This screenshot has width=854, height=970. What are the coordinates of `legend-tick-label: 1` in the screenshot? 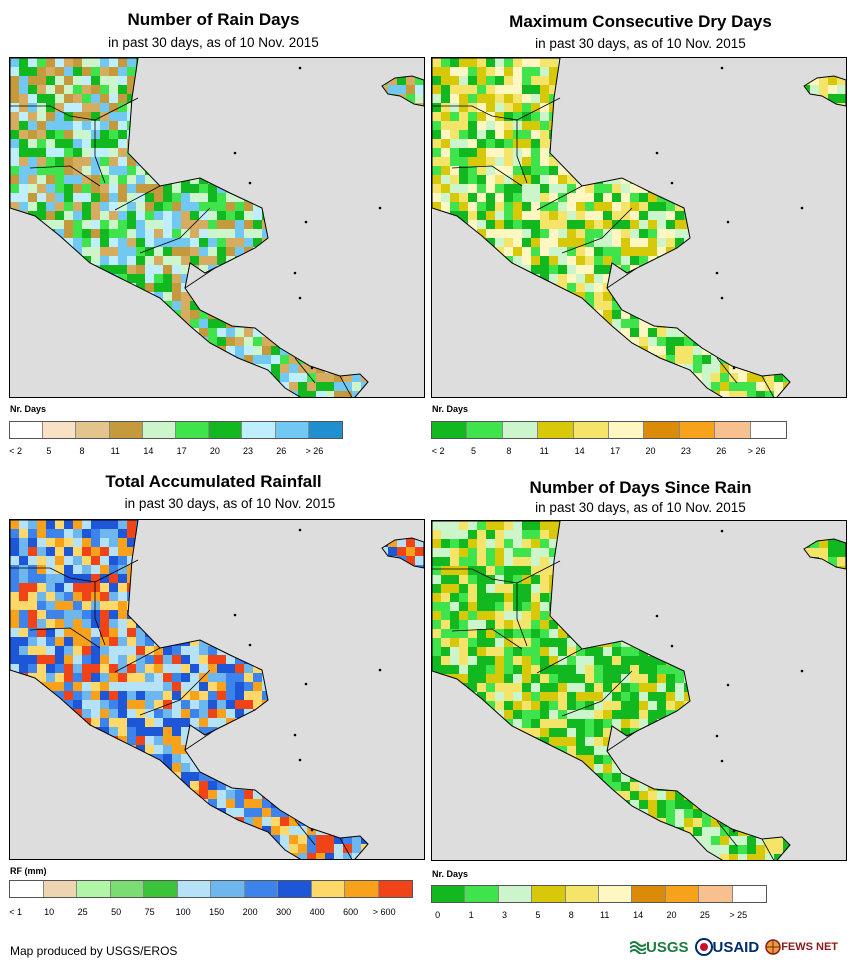 It's located at (471, 915).